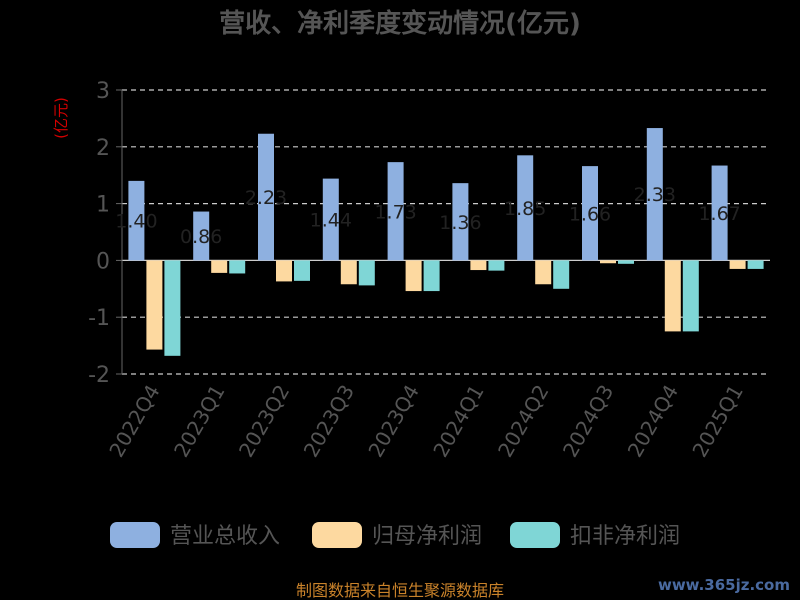 Image resolution: width=800 pixels, height=600 pixels. I want to click on legend-label: 营业总收入, so click(225, 536).